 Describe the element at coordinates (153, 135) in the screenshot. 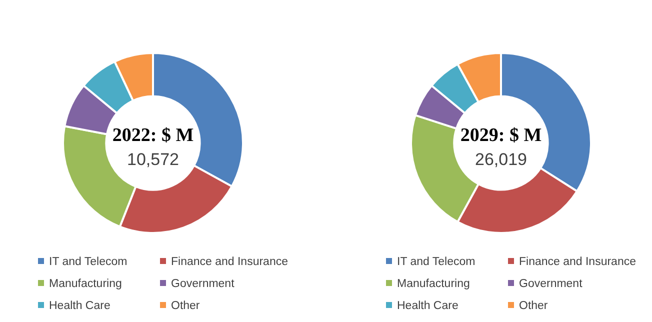

I see `text: 2022: $ M` at that location.